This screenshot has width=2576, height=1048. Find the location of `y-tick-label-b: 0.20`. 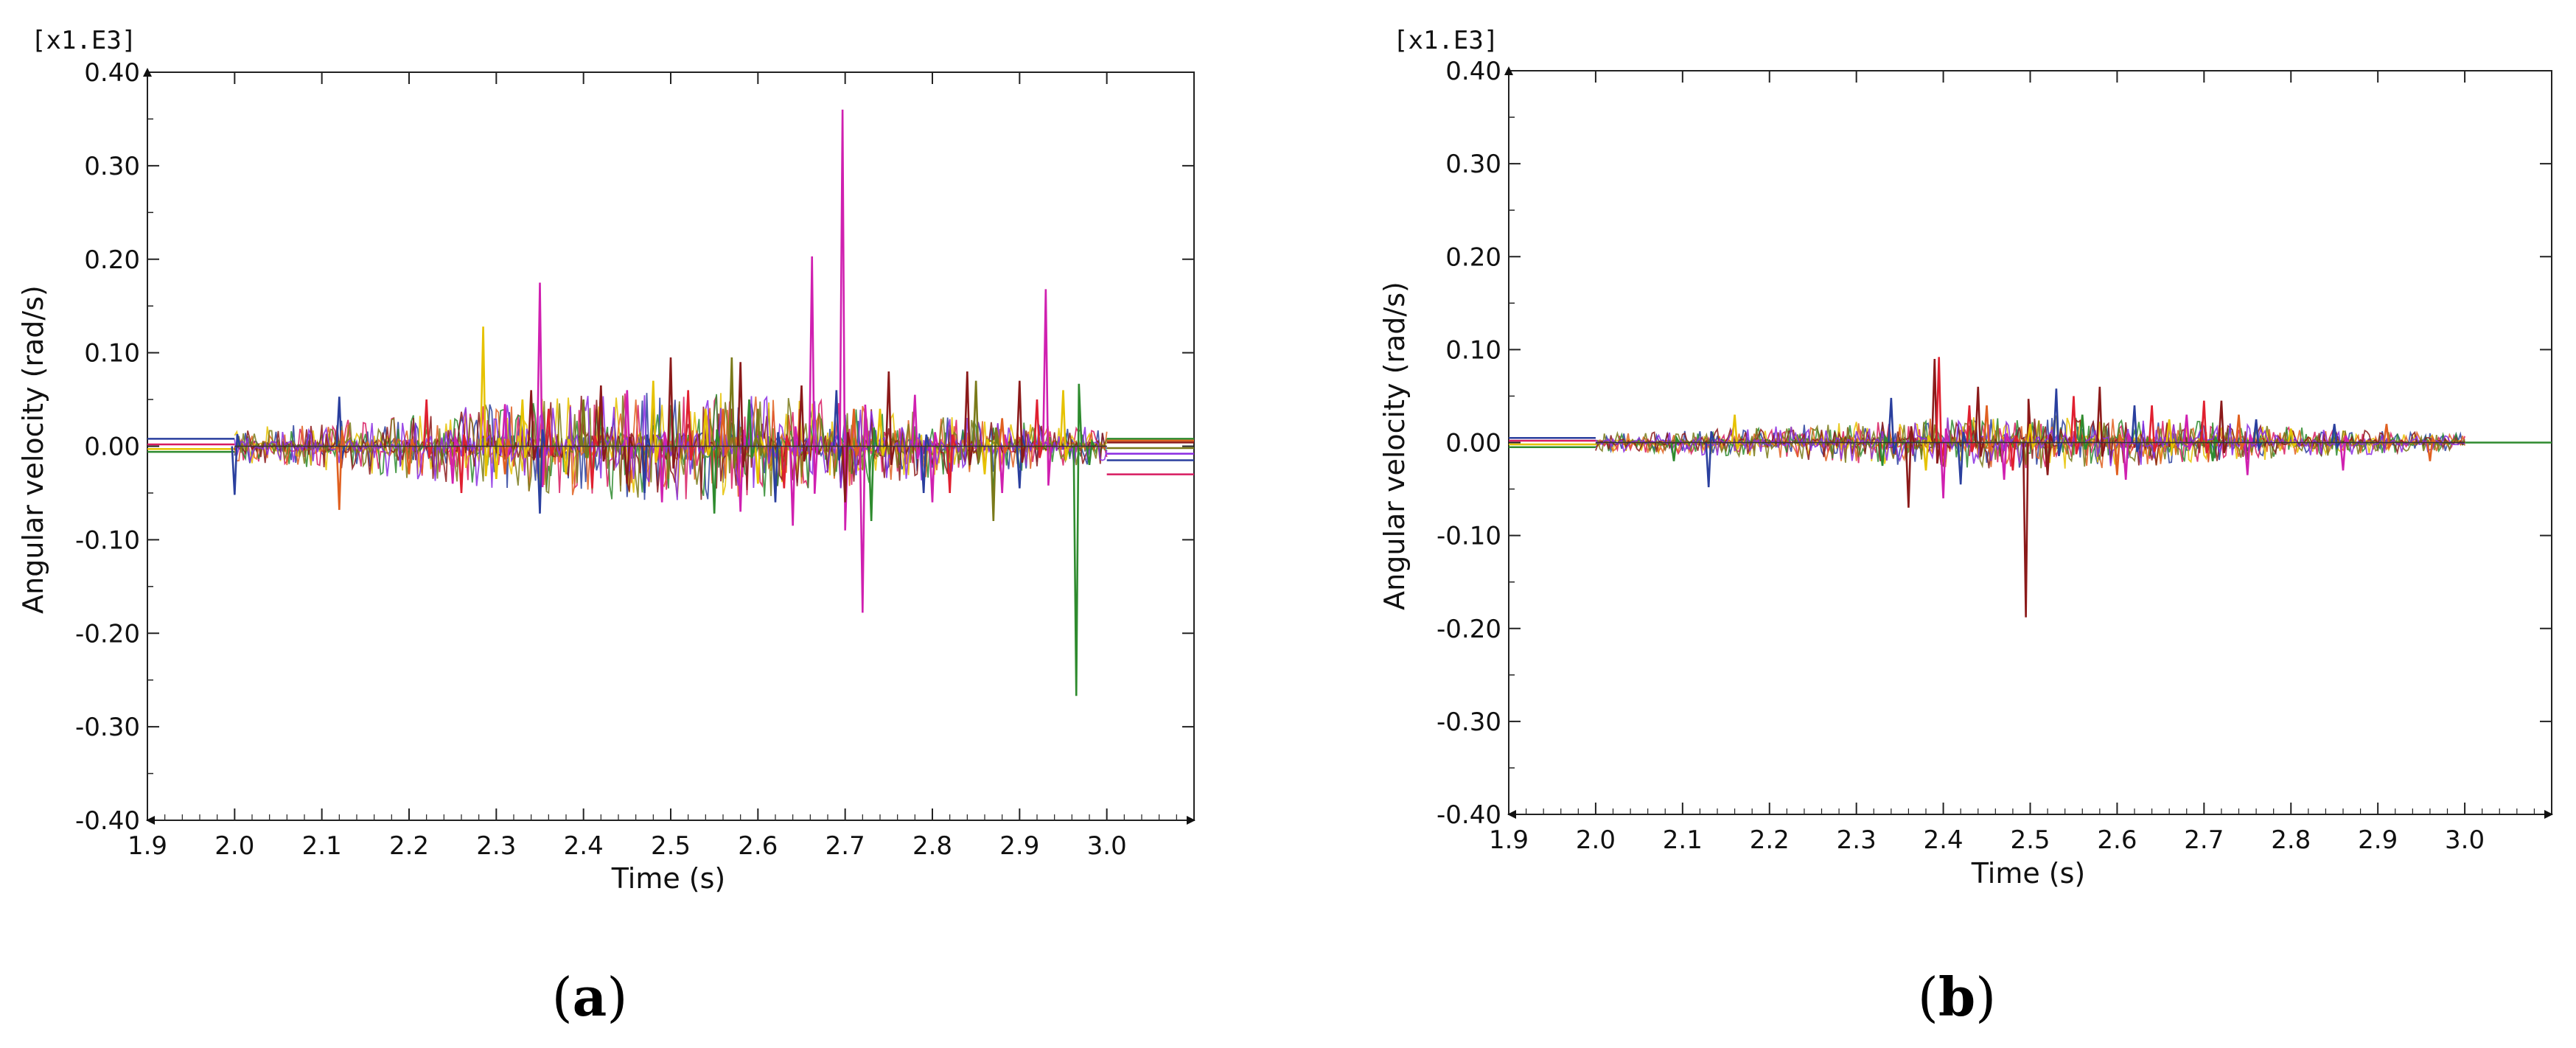

y-tick-label-b: 0.20 is located at coordinates (1473, 257).